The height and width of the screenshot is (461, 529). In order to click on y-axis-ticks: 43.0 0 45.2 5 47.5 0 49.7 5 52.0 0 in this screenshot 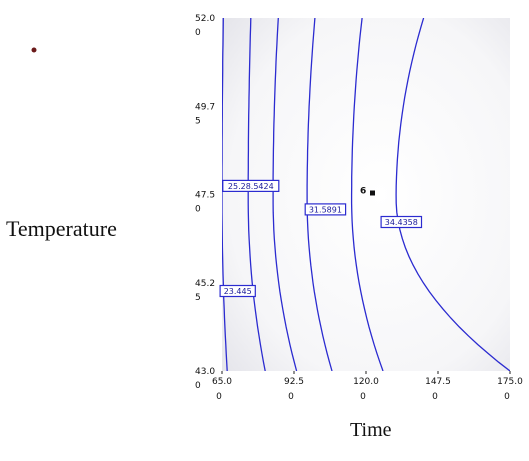, I will do `click(205, 202)`.